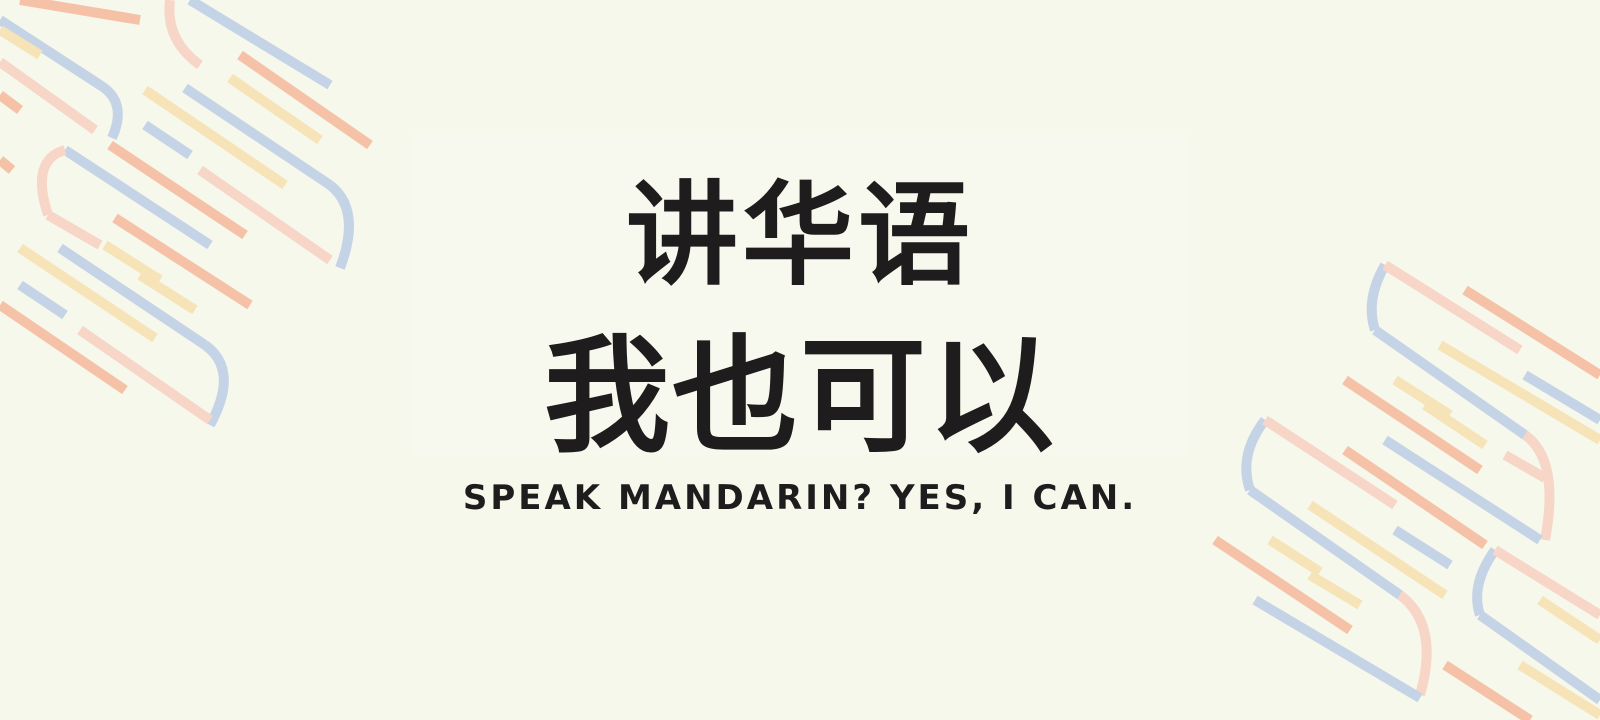  What do you see at coordinates (800, 236) in the screenshot?
I see `chinese-title-line-1: 讲华语` at bounding box center [800, 236].